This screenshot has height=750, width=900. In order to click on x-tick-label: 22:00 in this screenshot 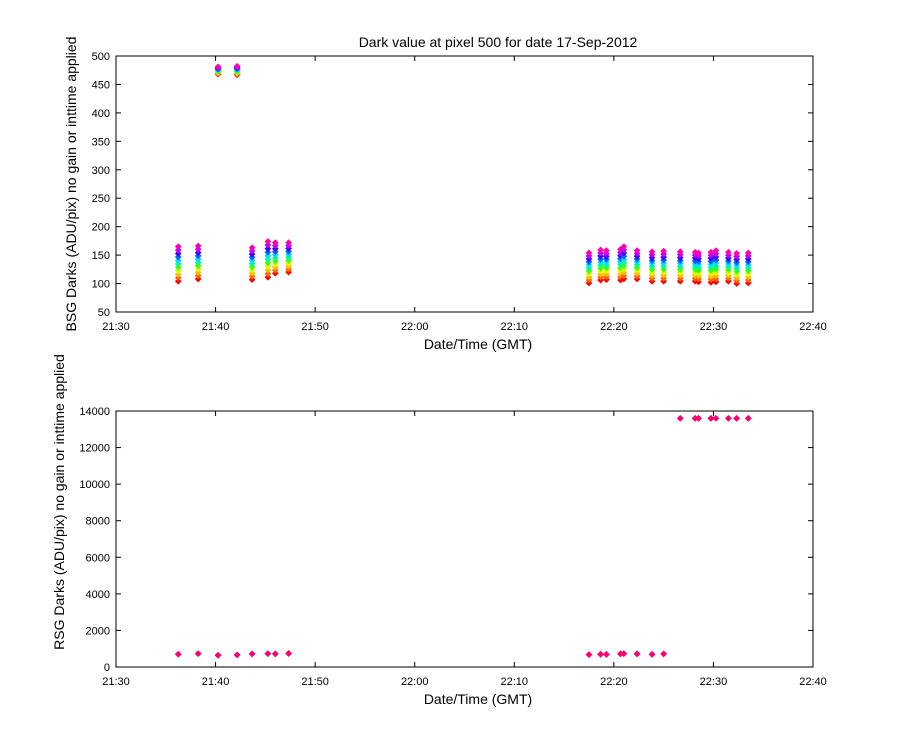, I will do `click(415, 682)`.